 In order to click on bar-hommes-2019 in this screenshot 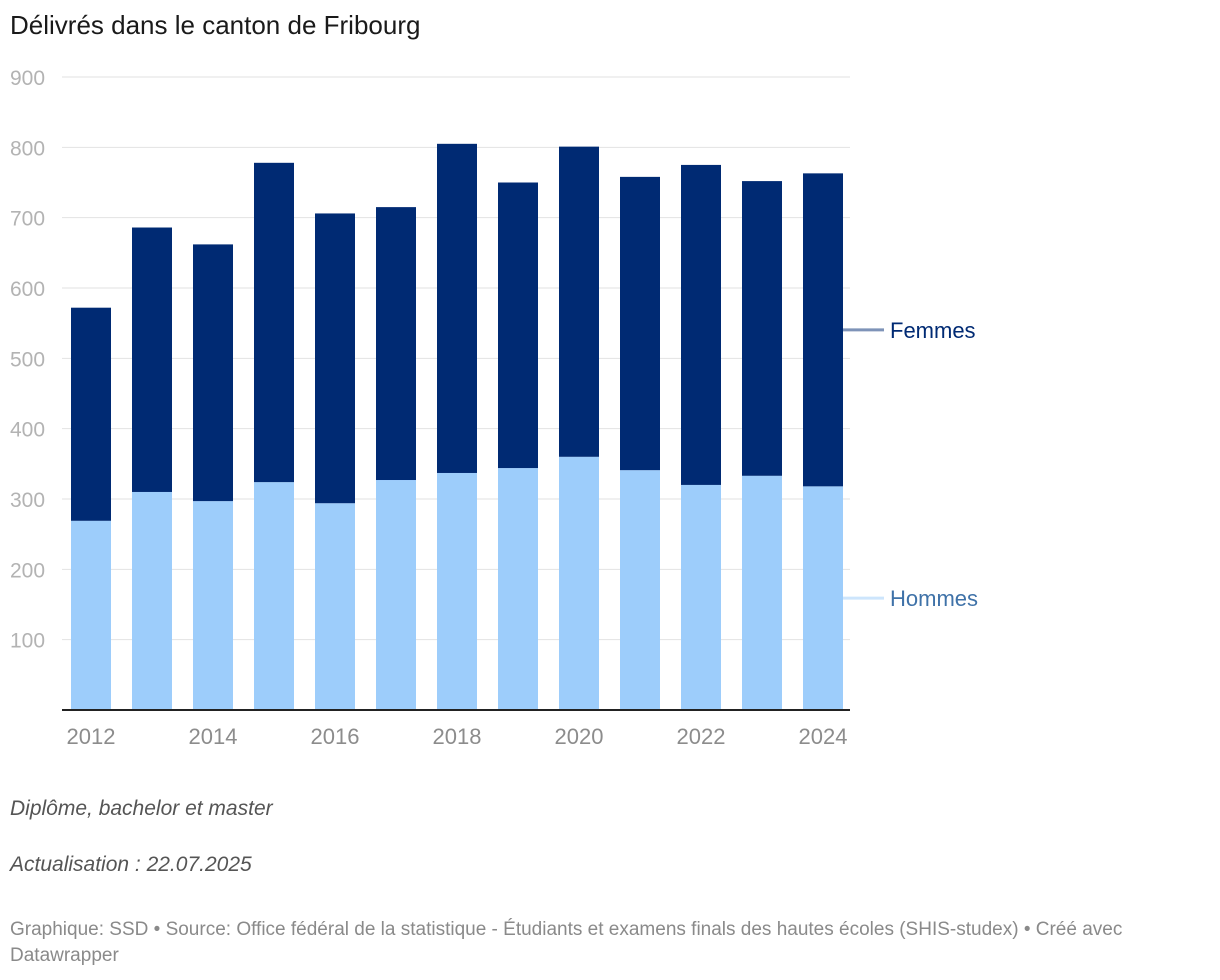, I will do `click(518, 589)`.